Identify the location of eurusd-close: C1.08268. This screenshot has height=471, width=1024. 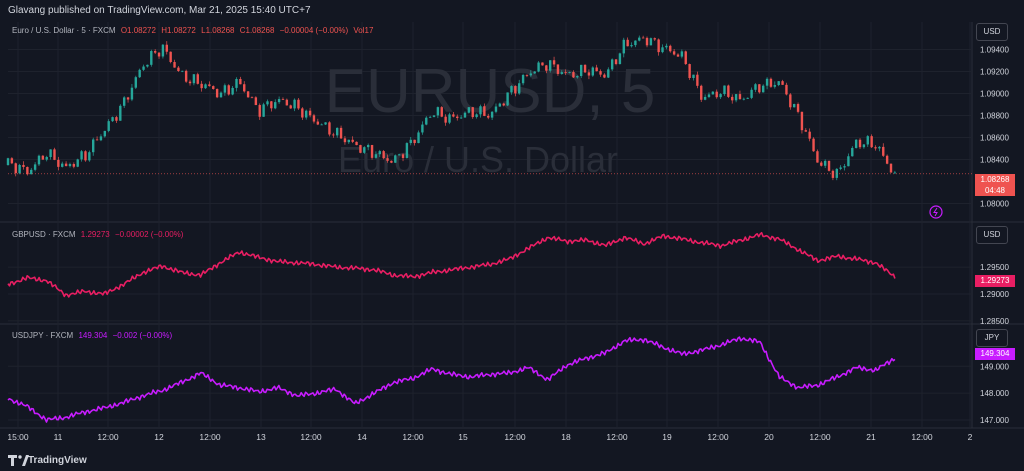
(257, 30).